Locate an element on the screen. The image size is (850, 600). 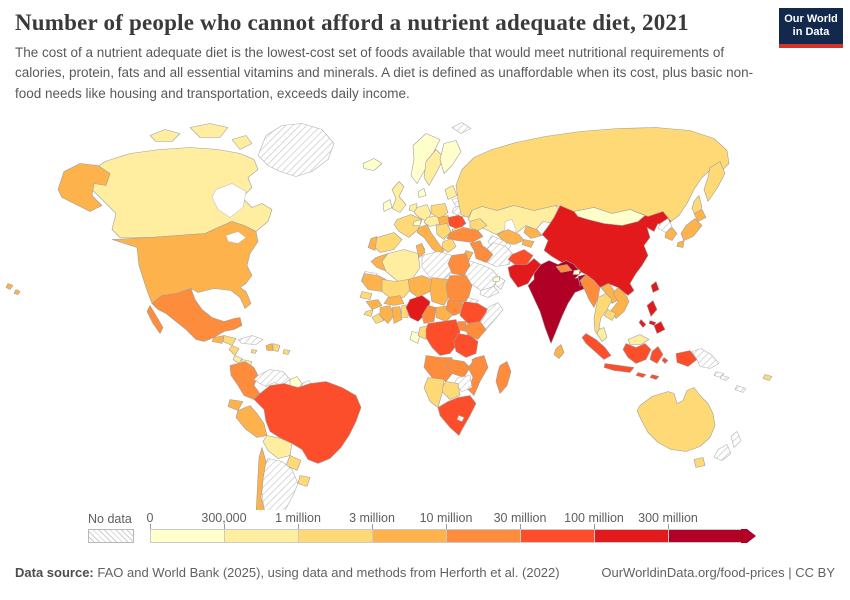
country-costa-rica is located at coordinates (237, 359).